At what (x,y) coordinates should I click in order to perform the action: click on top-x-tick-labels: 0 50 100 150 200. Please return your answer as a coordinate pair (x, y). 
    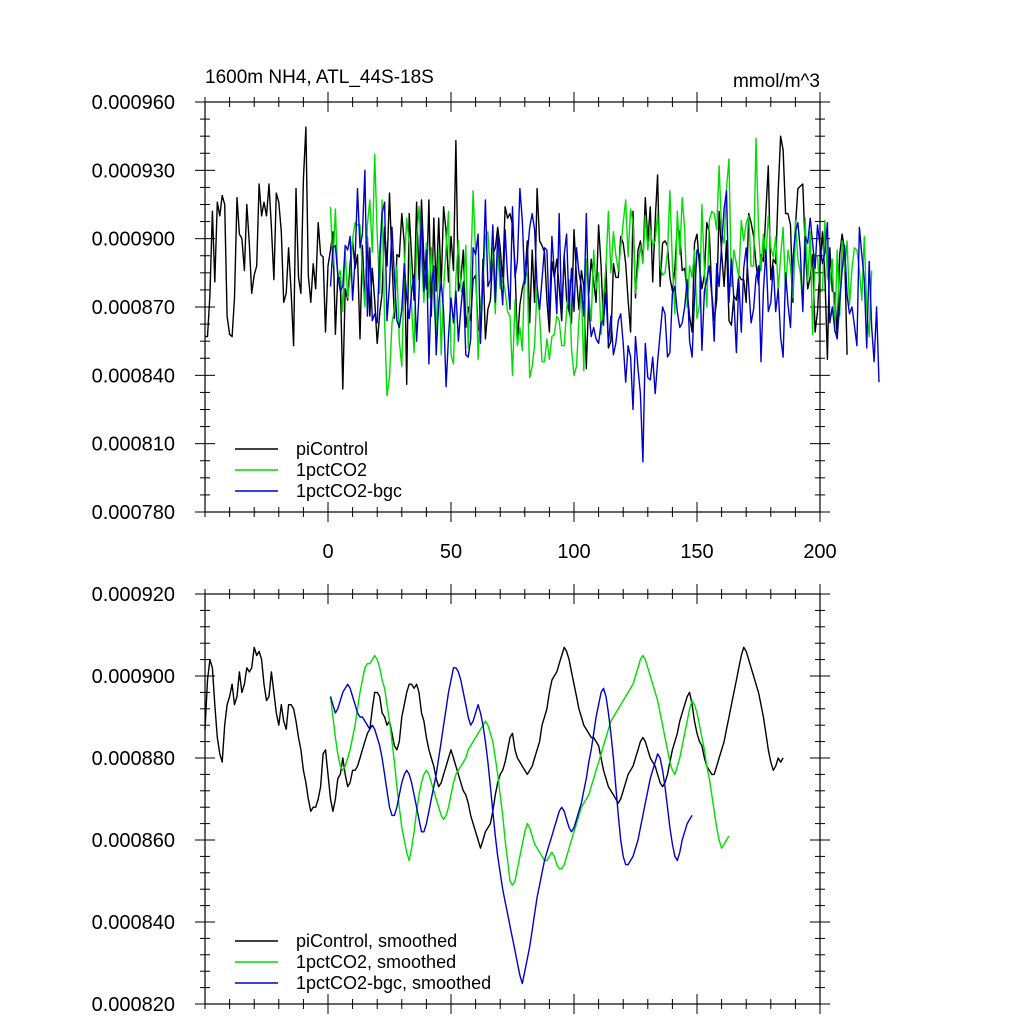
    Looking at the image, I should click on (579, 552).